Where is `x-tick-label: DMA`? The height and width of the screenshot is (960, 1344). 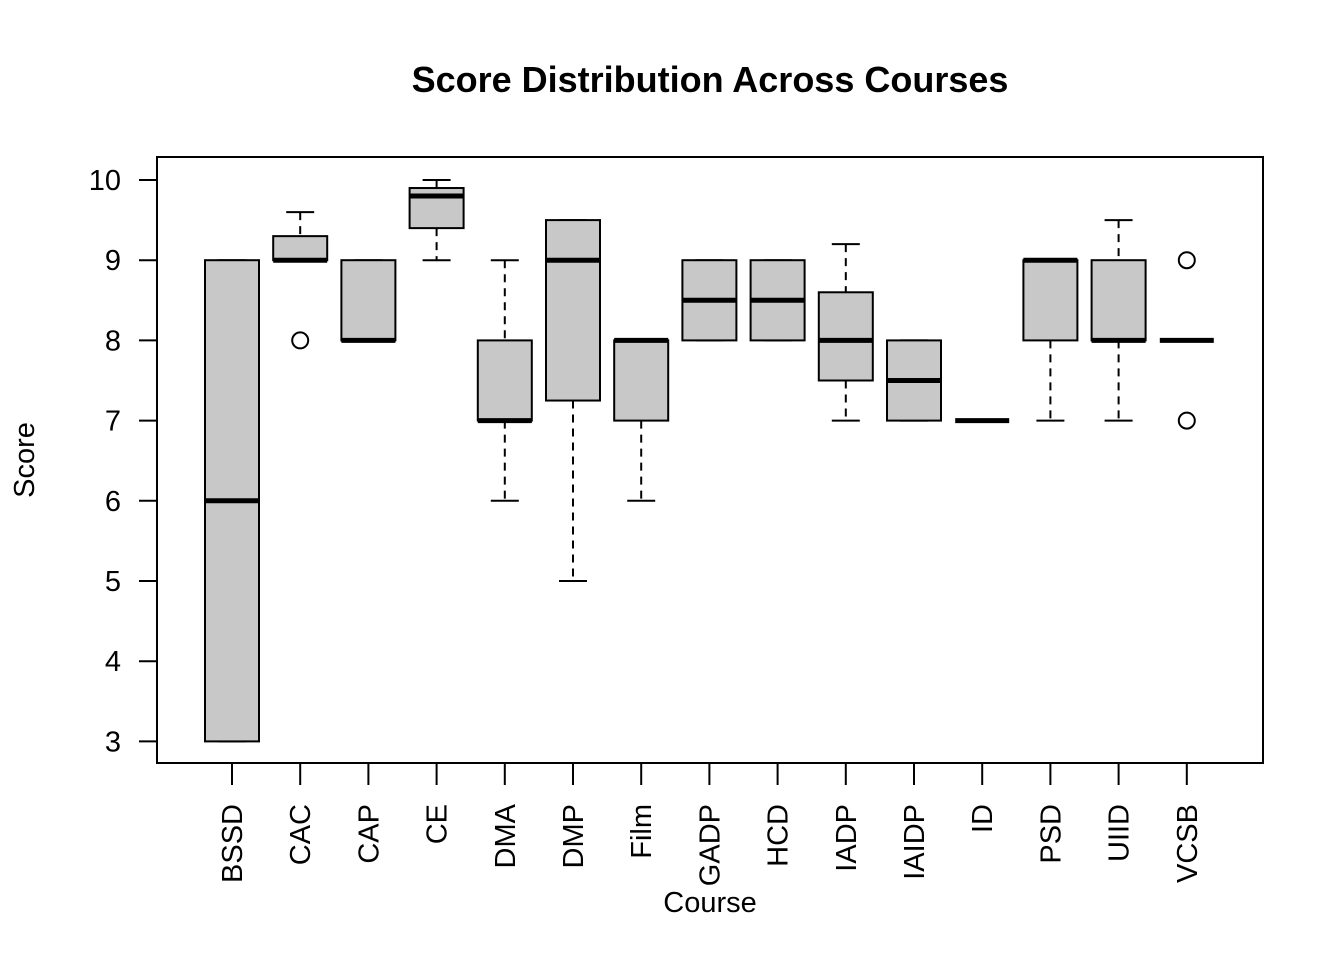
x-tick-label: DMA is located at coordinates (506, 835).